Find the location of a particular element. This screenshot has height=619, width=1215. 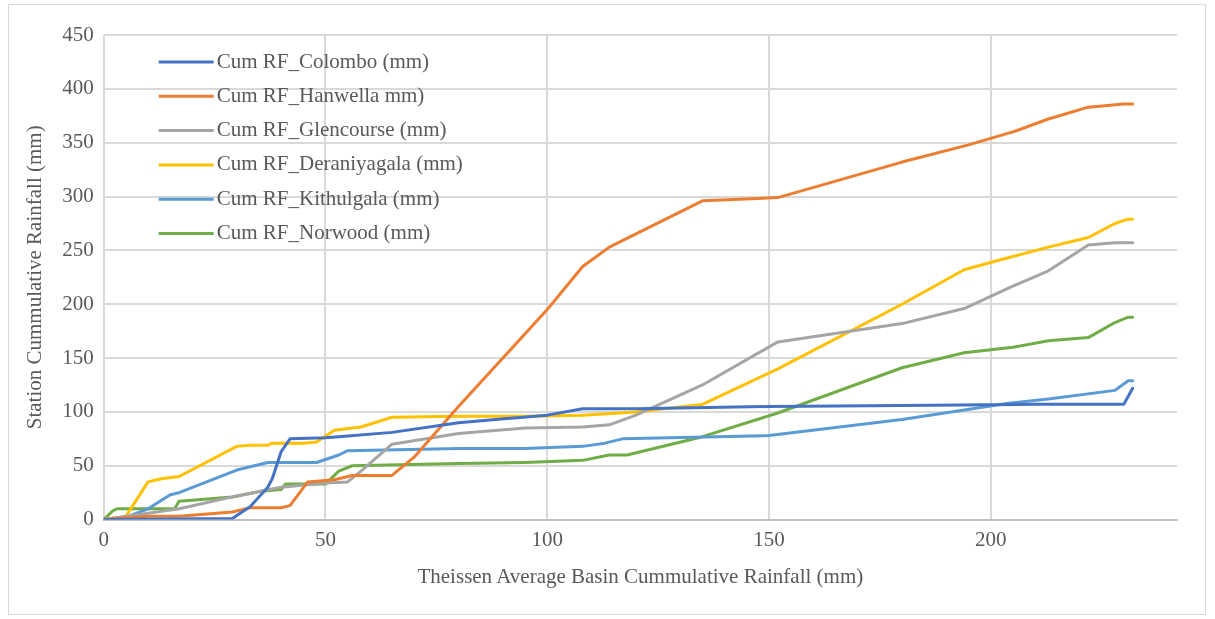

y-tick-label: 150 is located at coordinates (78, 356).